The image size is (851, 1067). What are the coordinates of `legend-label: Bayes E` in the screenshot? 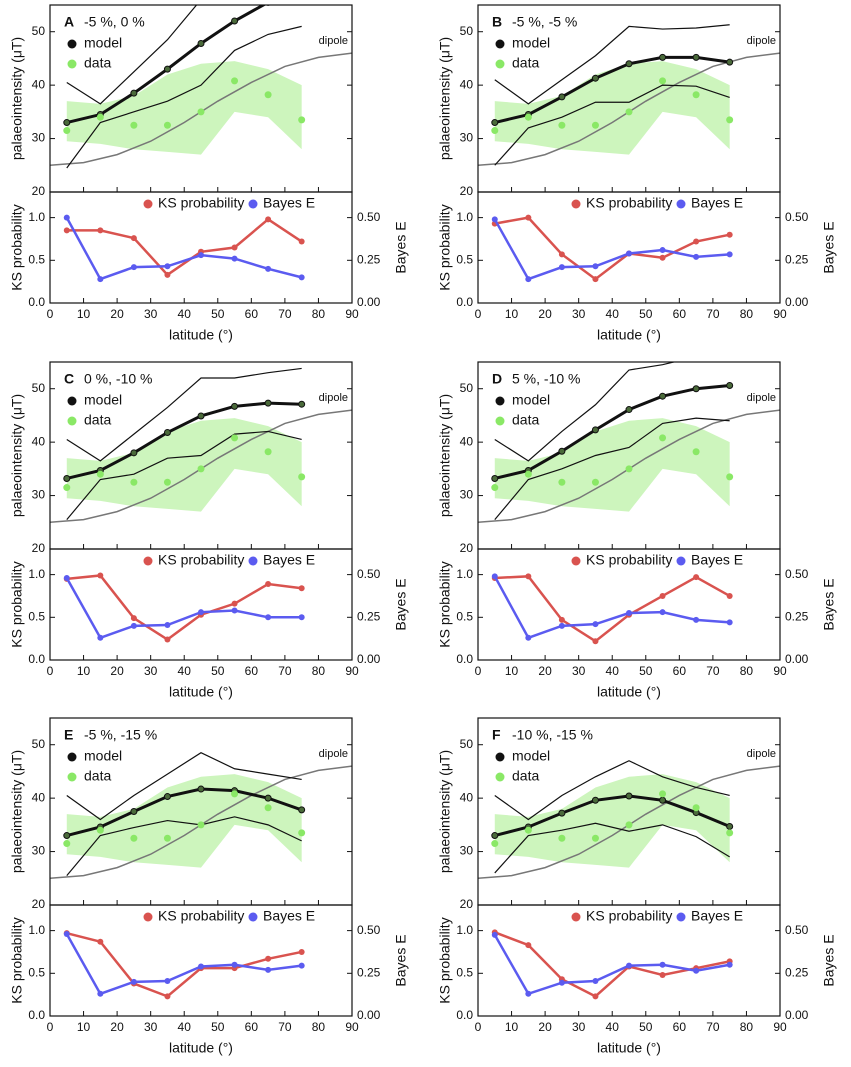 It's located at (717, 916).